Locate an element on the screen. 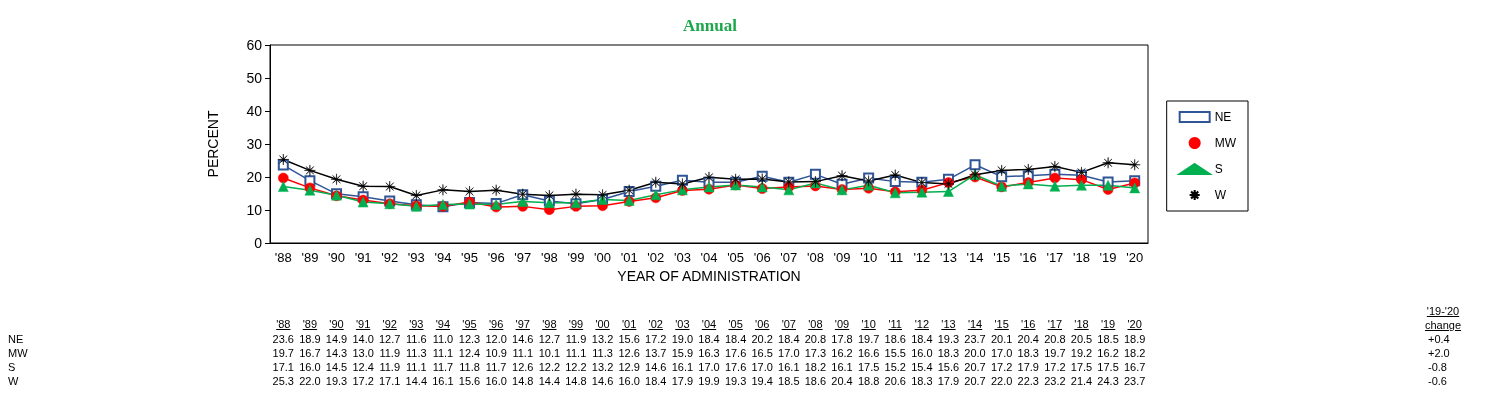  x-axis-title: YEAR OF ADMINISTRATION is located at coordinates (709, 276).